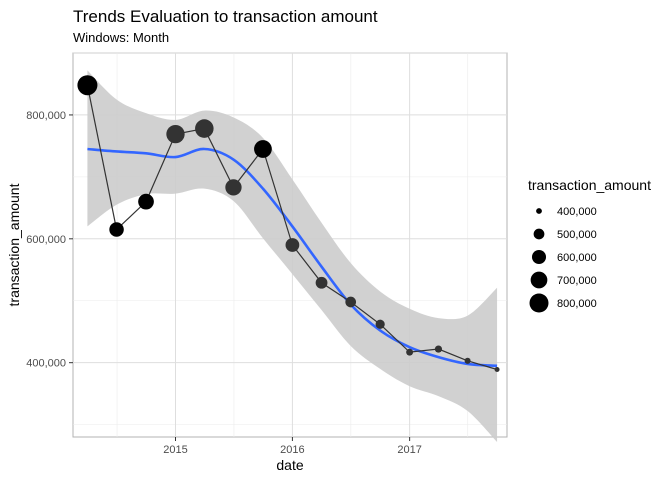  Describe the element at coordinates (14, 244) in the screenshot. I see `y-axis-title: transaction_amount` at that location.